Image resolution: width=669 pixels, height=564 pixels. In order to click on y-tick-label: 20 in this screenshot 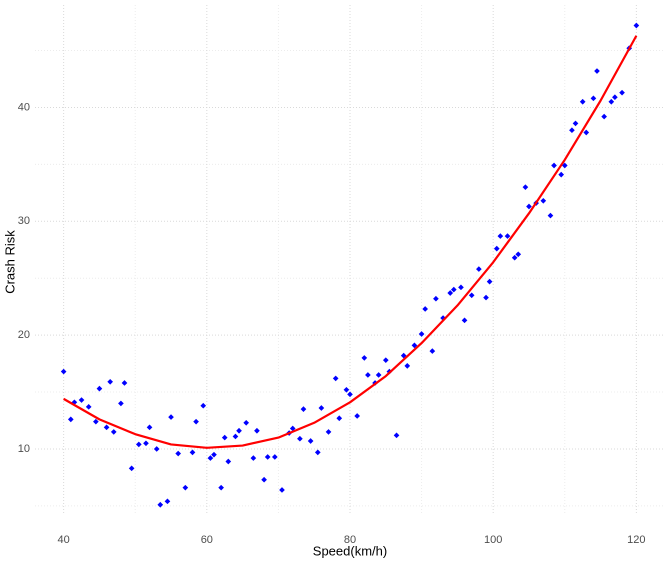, I will do `click(24, 335)`.